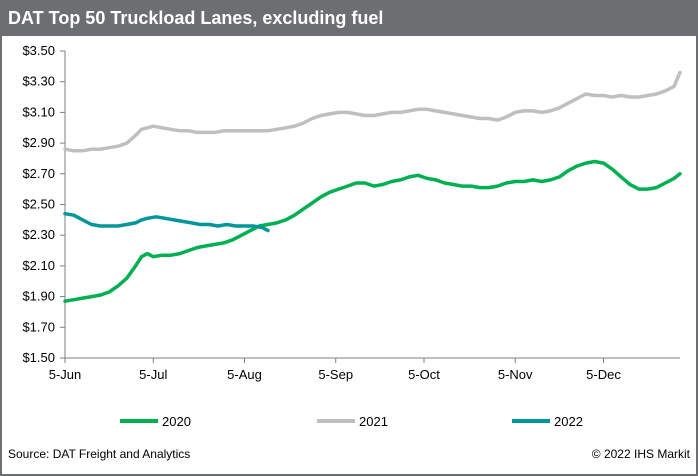  I want to click on legend-label-2020: 2020, so click(176, 421).